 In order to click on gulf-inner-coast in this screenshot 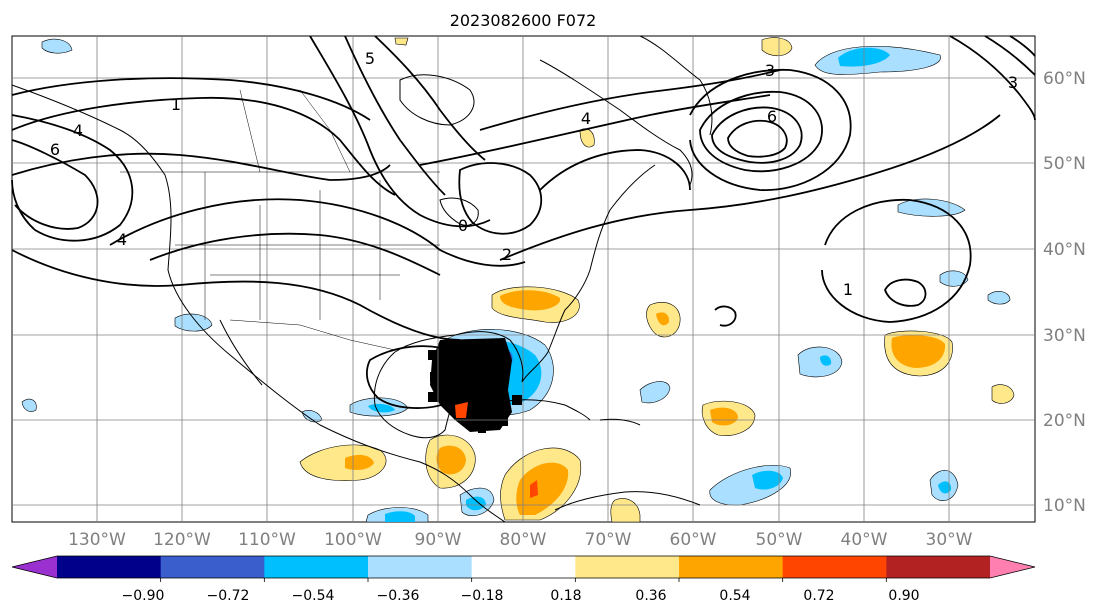, I will do `click(414, 395)`.